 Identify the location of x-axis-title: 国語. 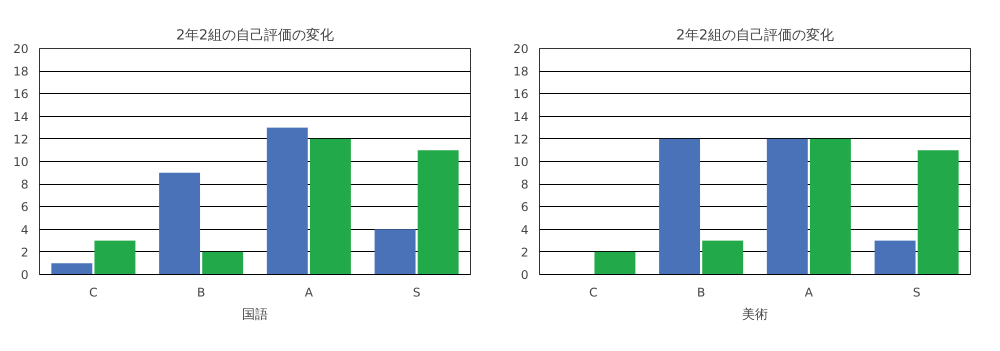
(255, 315).